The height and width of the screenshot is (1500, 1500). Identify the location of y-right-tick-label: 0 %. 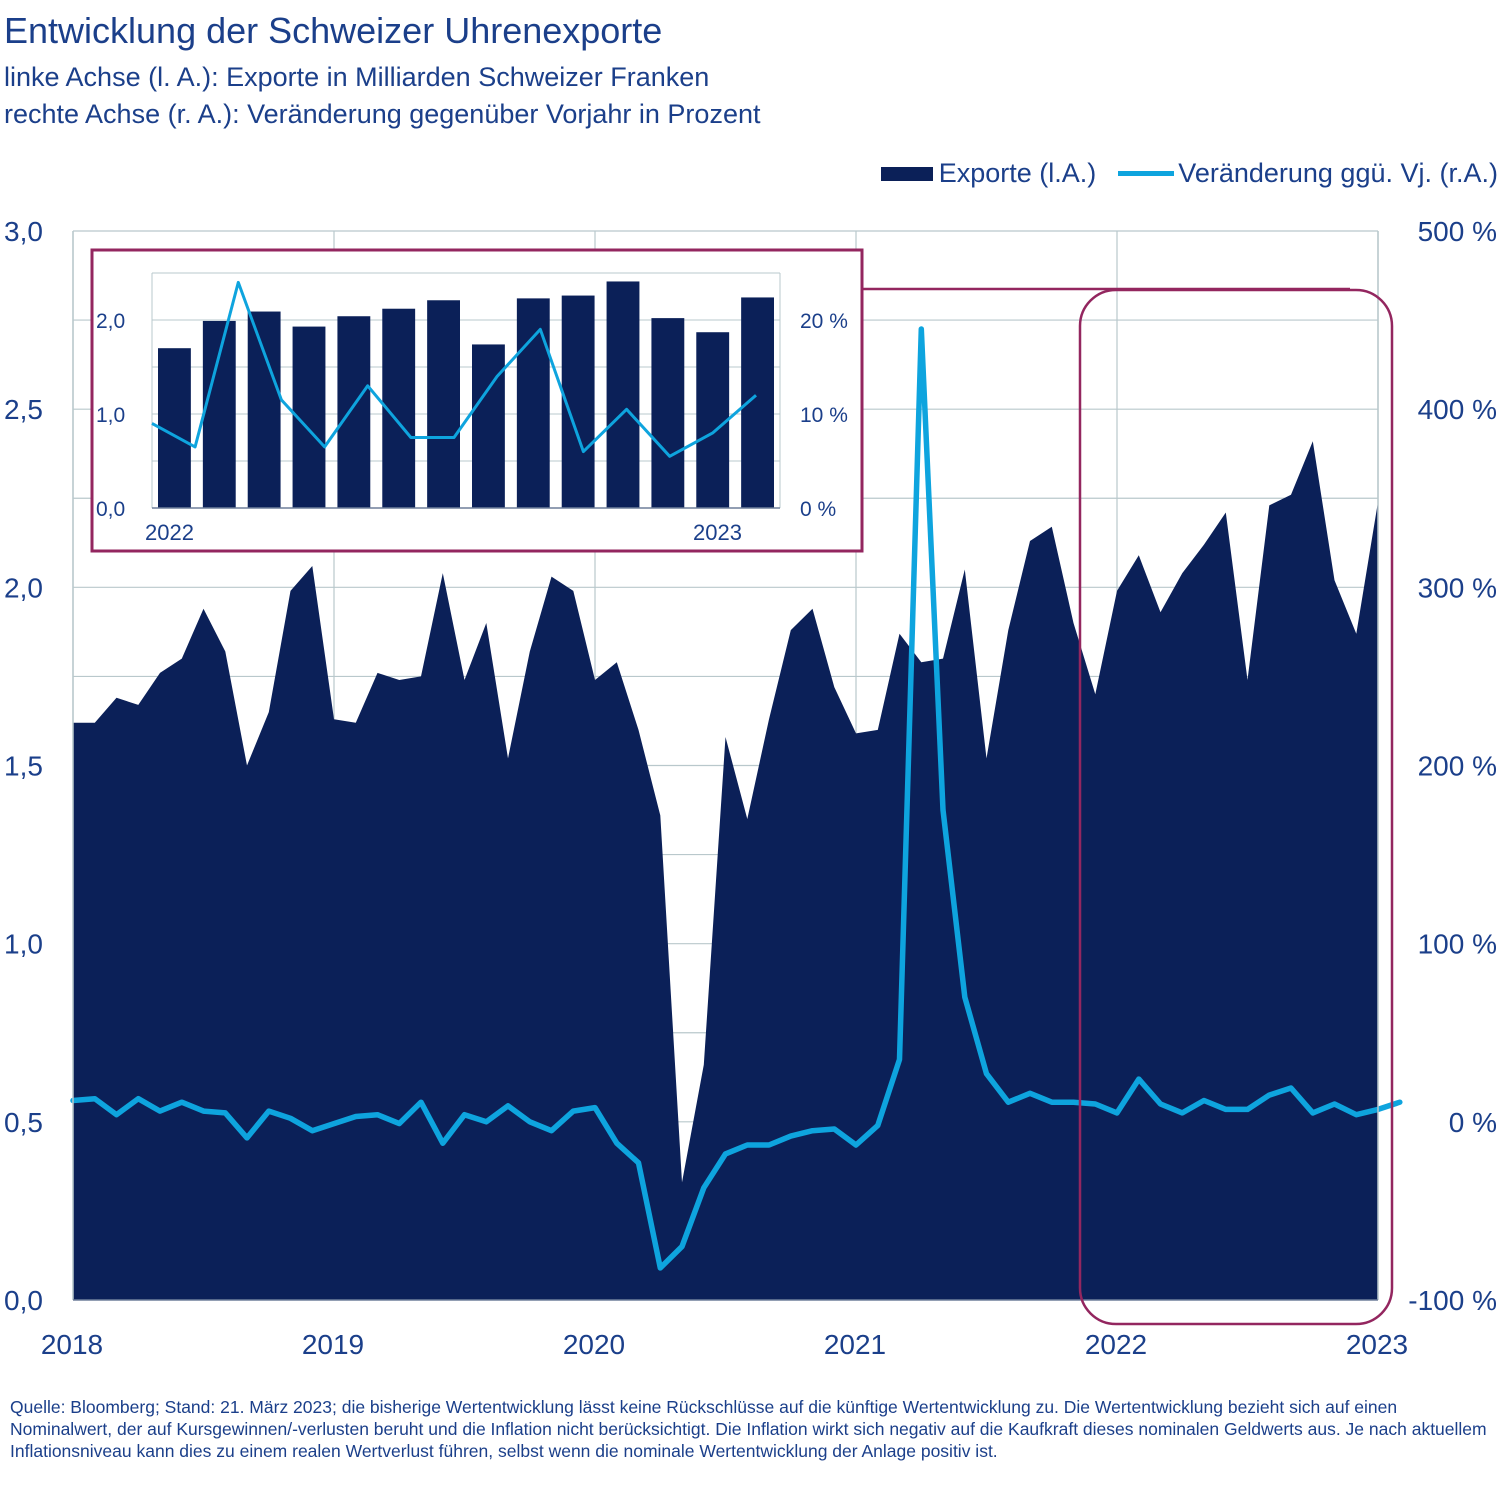
(1473, 1122).